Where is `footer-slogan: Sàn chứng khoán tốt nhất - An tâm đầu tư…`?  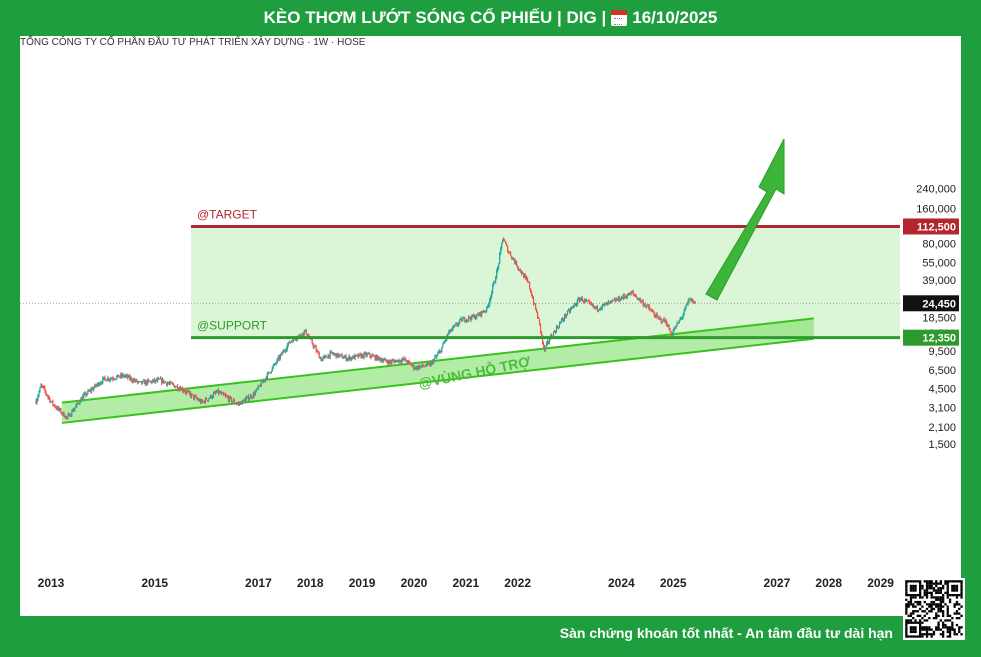 footer-slogan: Sàn chứng khoán tốt nhất - An tâm đầu tư… is located at coordinates (726, 633).